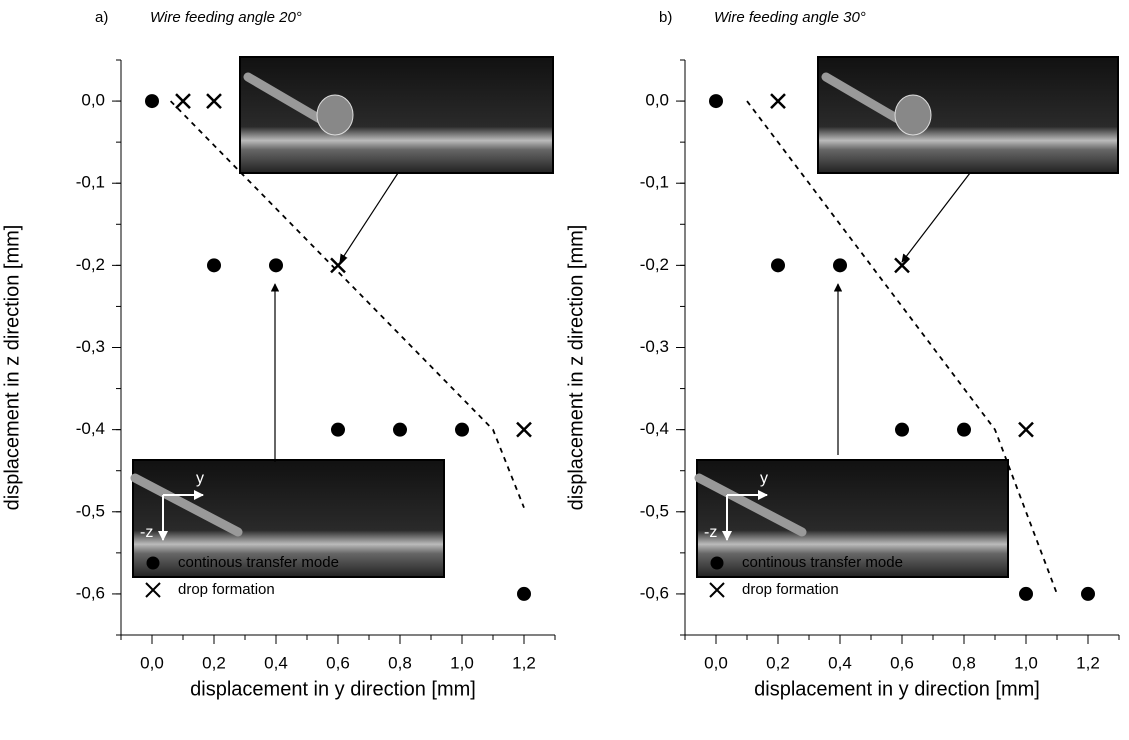  I want to click on panel-title: Wire feeding angle 20°, so click(226, 17).